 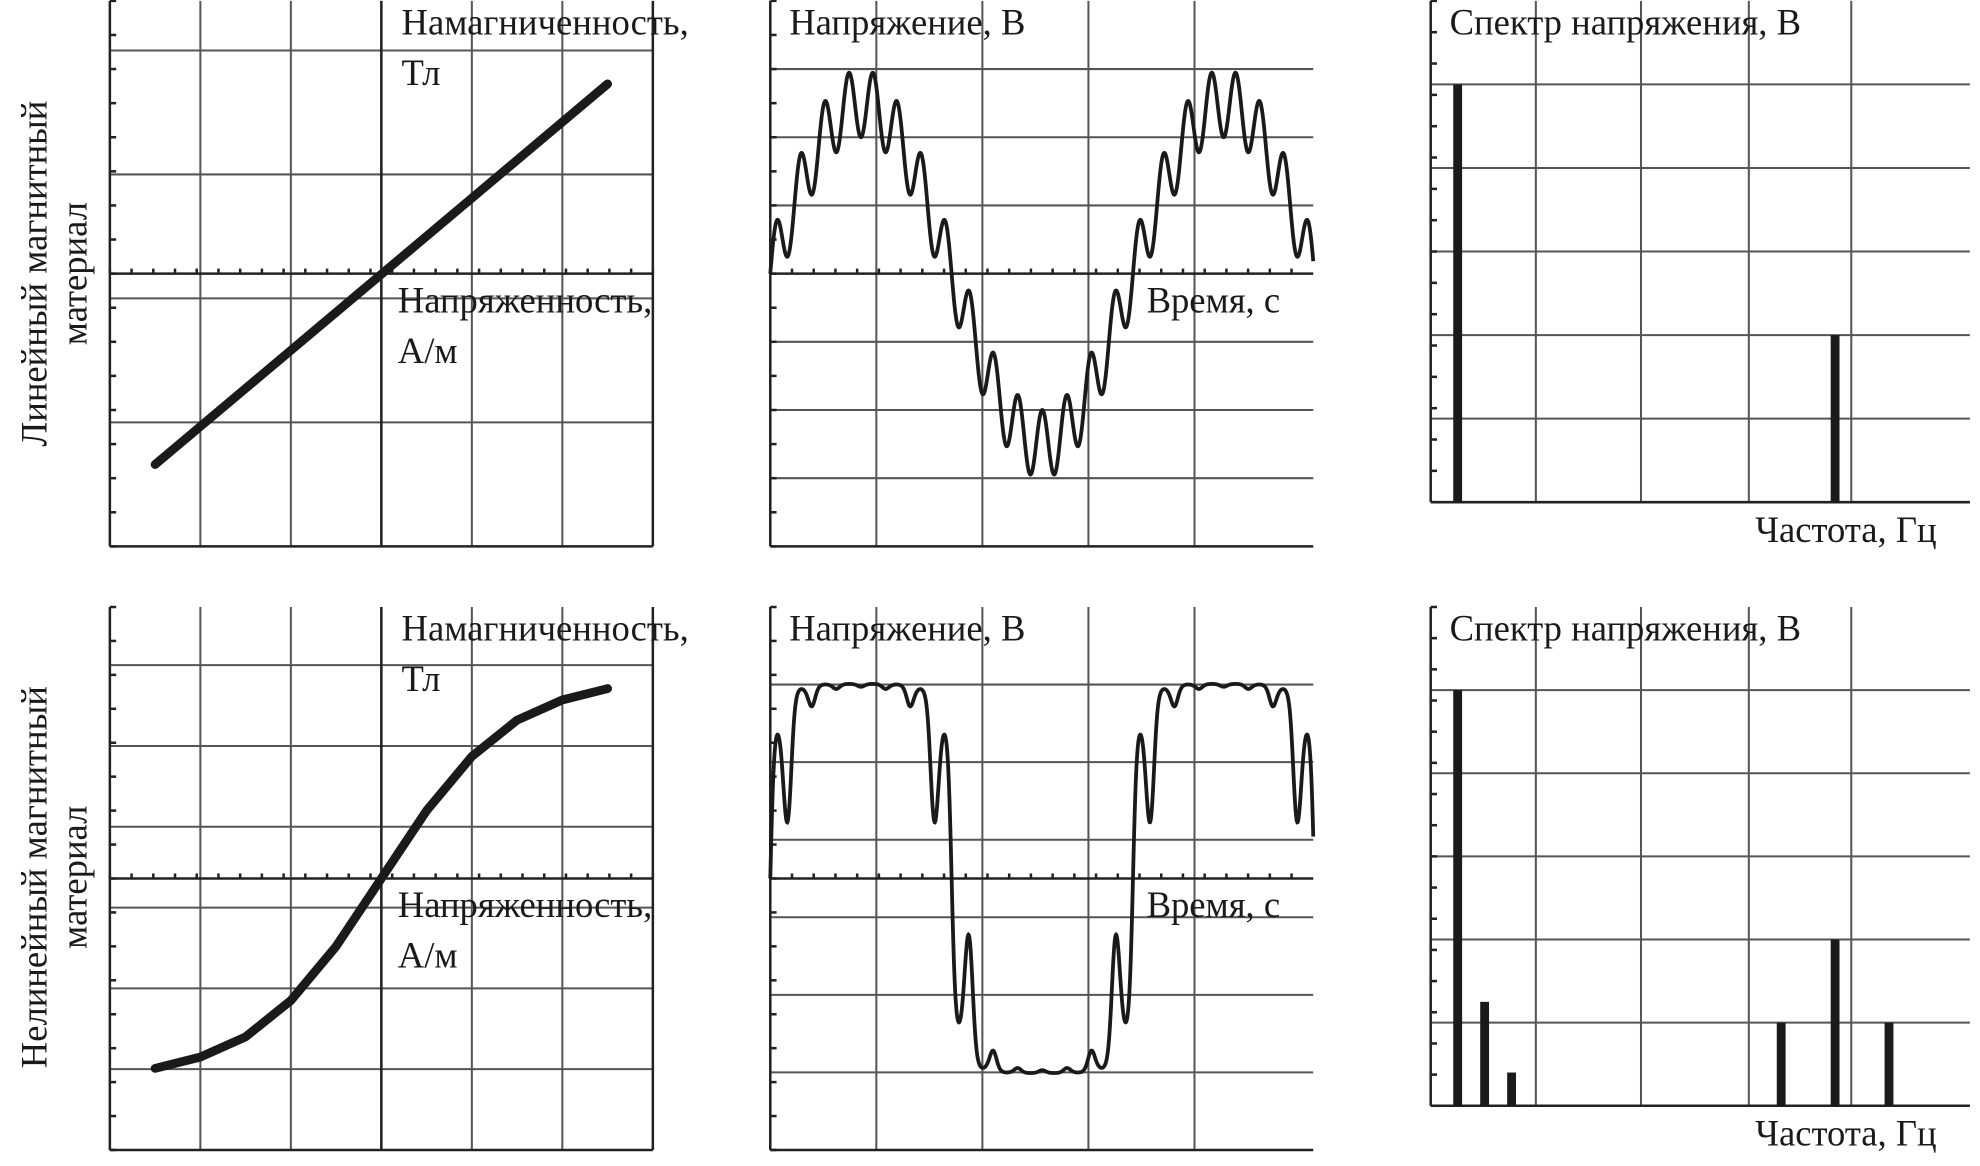 I want to click on row-label: Линейный магнитный, so click(x=33, y=274).